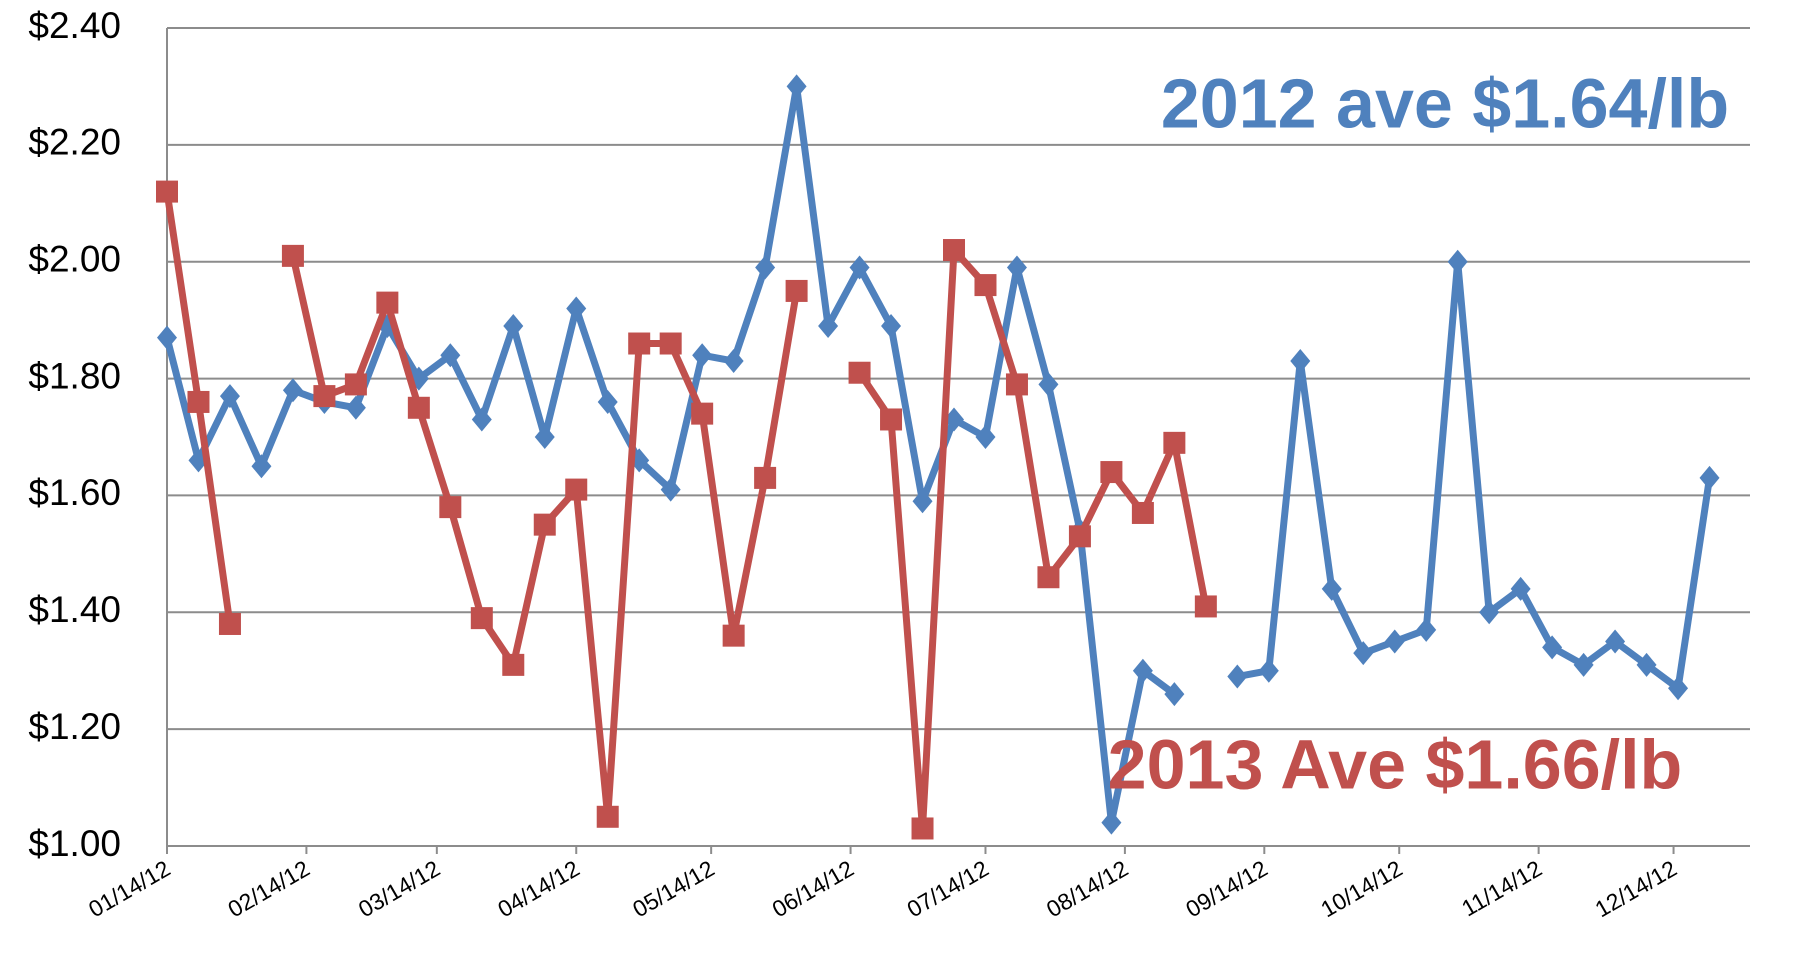 Image resolution: width=1796 pixels, height=963 pixels. Describe the element at coordinates (74, 25) in the screenshot. I see `y-tick-label: $2.40` at that location.